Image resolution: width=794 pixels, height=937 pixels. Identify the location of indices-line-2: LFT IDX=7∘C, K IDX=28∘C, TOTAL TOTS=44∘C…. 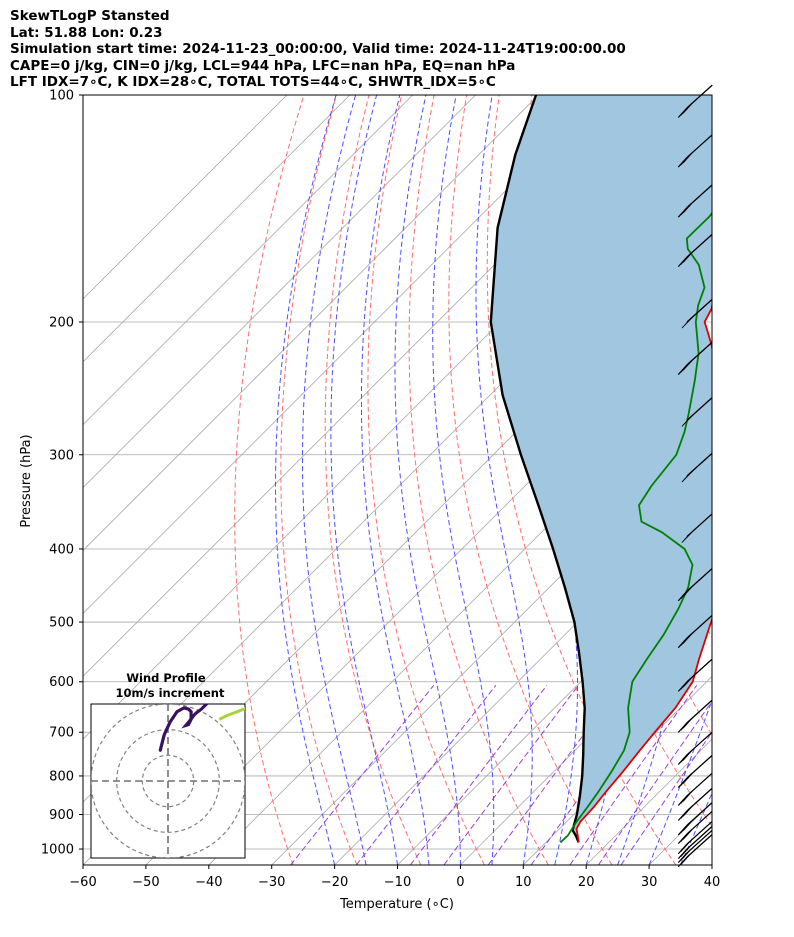
(253, 82).